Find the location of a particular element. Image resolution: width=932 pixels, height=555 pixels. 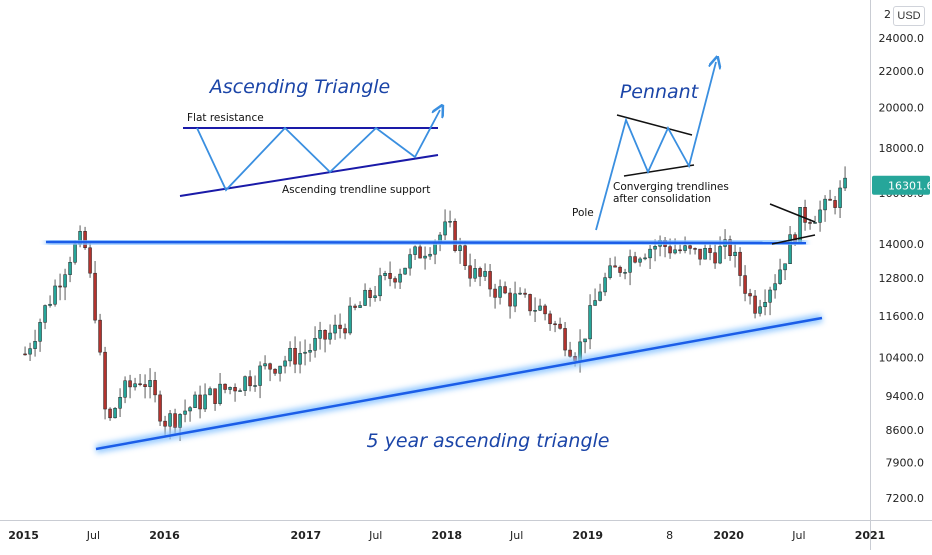

diagram-ascending-support is located at coordinates (309, 175).